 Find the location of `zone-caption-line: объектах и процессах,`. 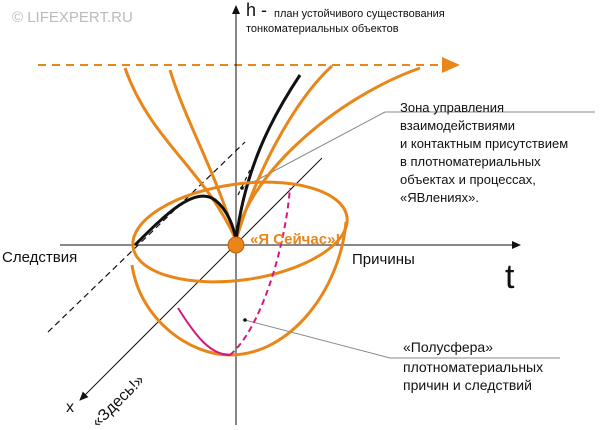

zone-caption-line: объектах и процессах, is located at coordinates (468, 179).